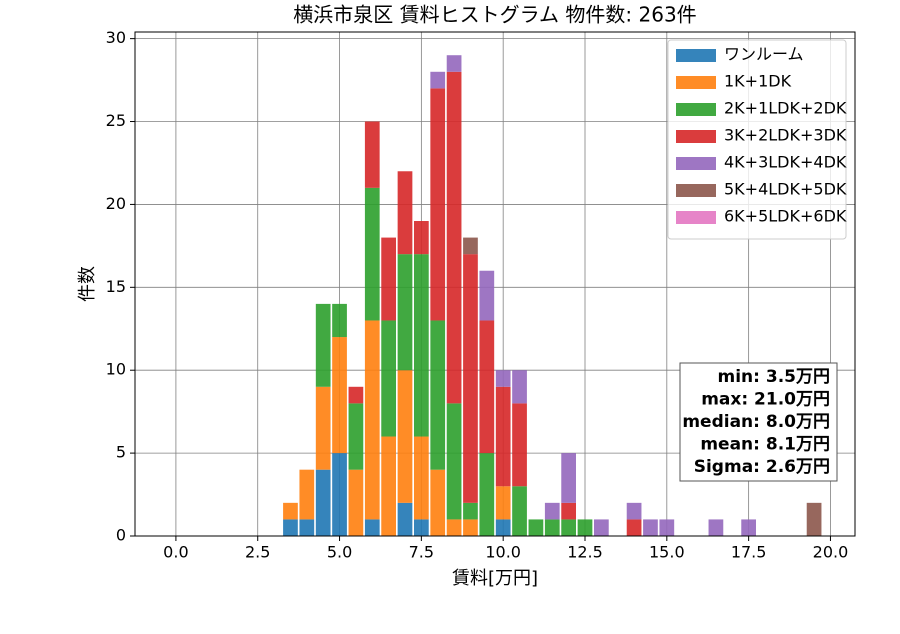  Describe the element at coordinates (785, 216) in the screenshot. I see `legend-label: 6K+5LDK+6DK` at that location.